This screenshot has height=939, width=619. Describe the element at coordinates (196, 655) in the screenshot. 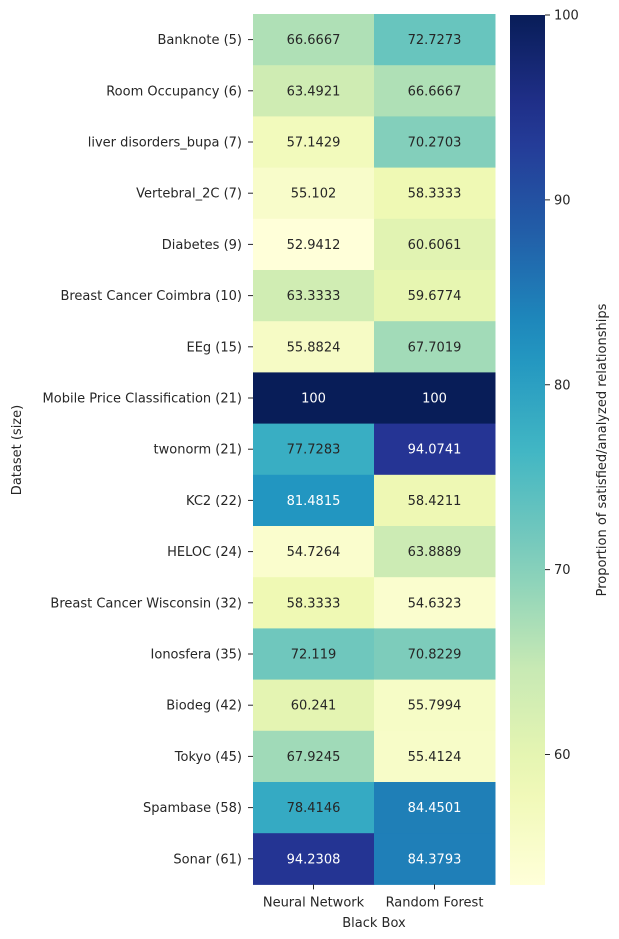

I see `row-label: Ionosfera (35)` at that location.